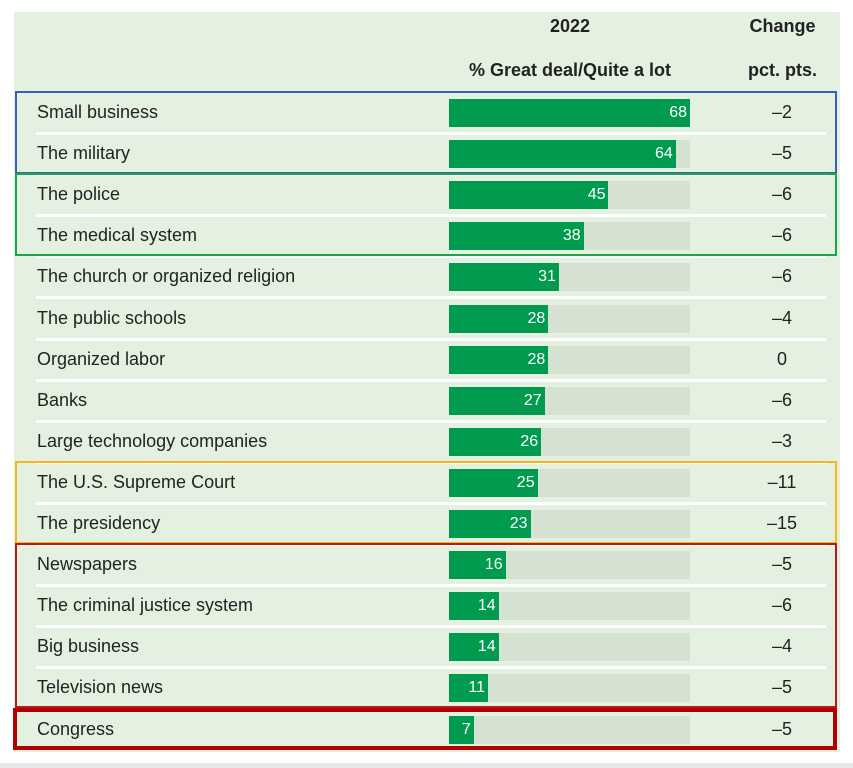 The image size is (853, 768). I want to click on bar-value-label: 38, so click(571, 236).